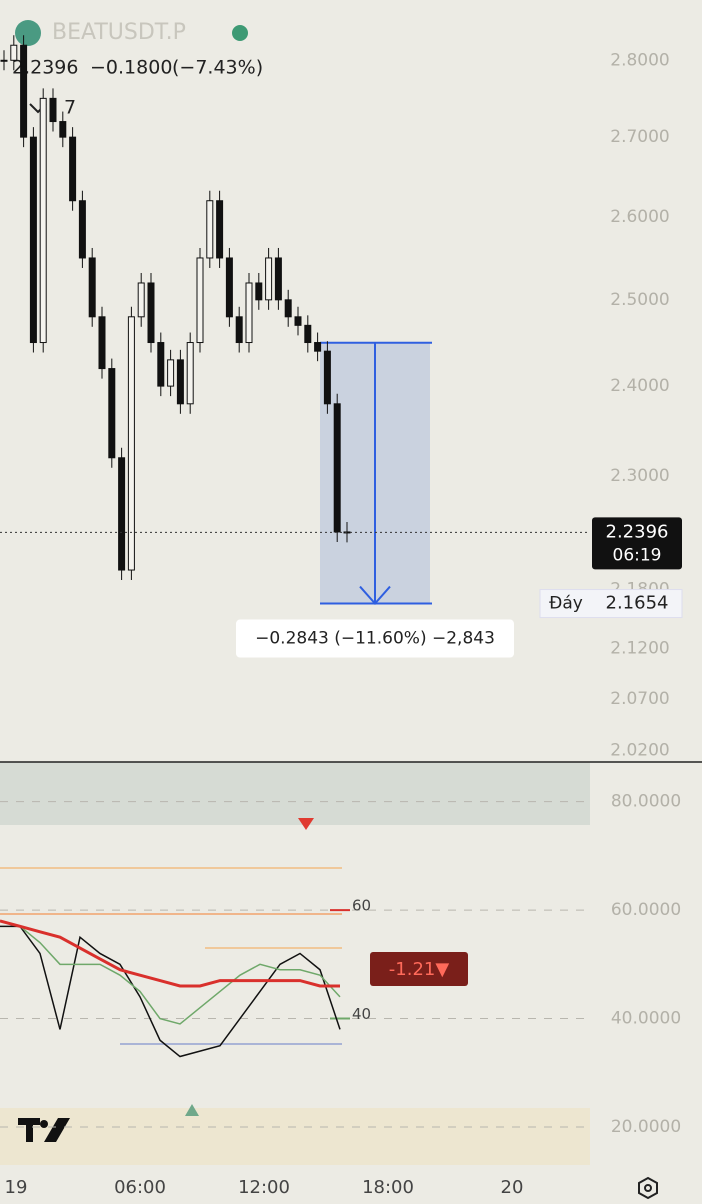  Describe the element at coordinates (646, 910) in the screenshot. I see `y-tick-label: 60.0000` at that location.